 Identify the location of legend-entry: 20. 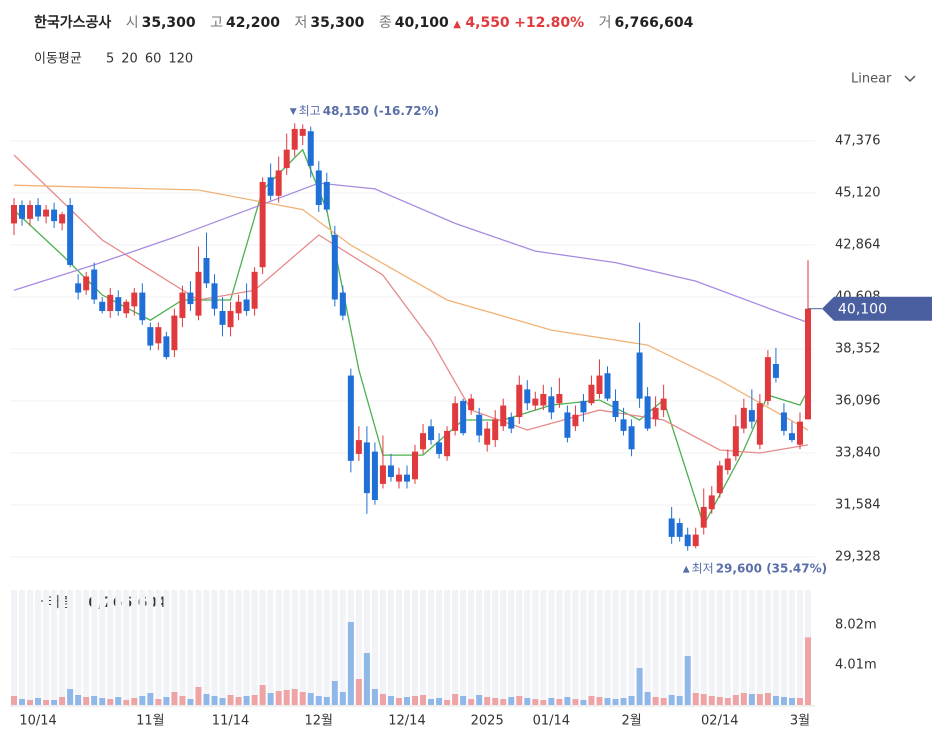
(129, 59).